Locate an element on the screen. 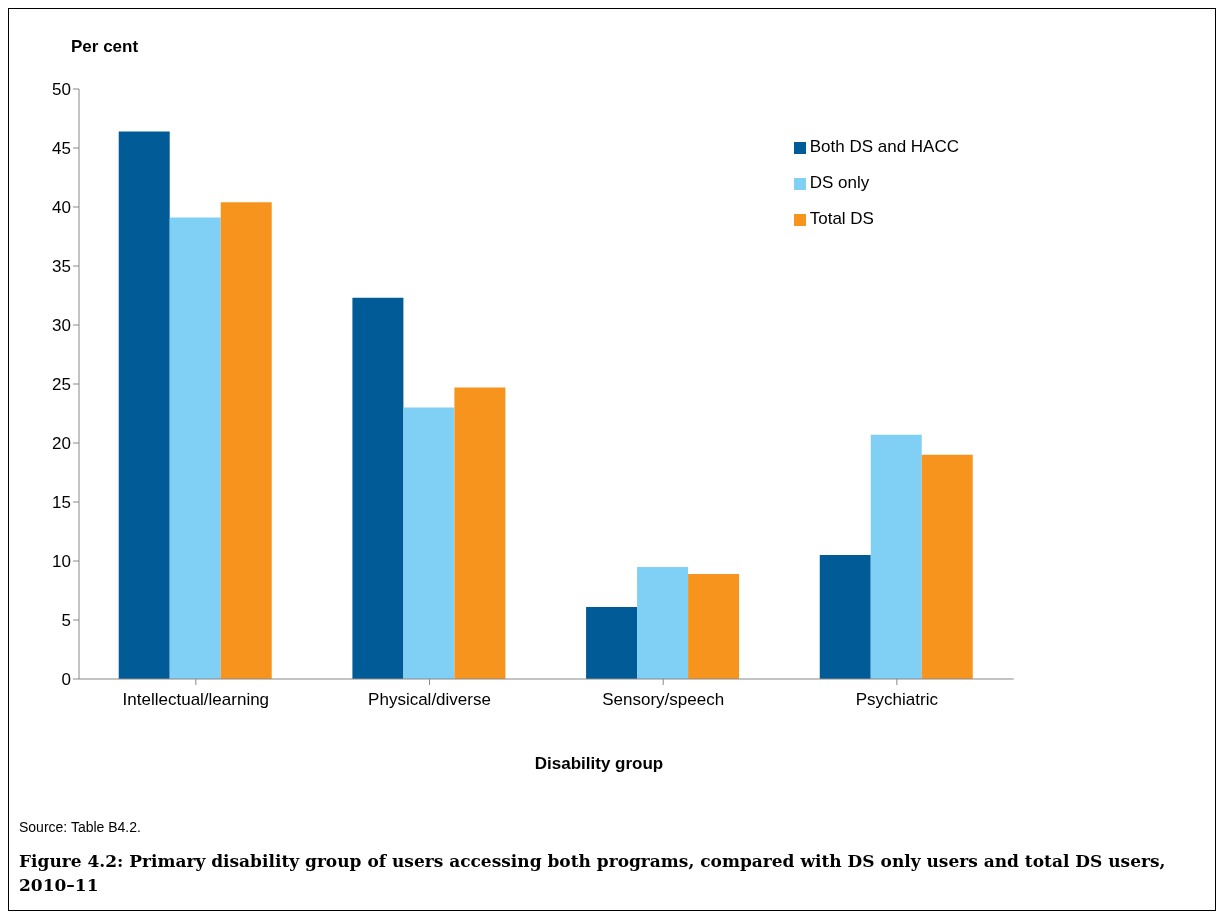  x-axis-title: Disability group is located at coordinates (599, 764).